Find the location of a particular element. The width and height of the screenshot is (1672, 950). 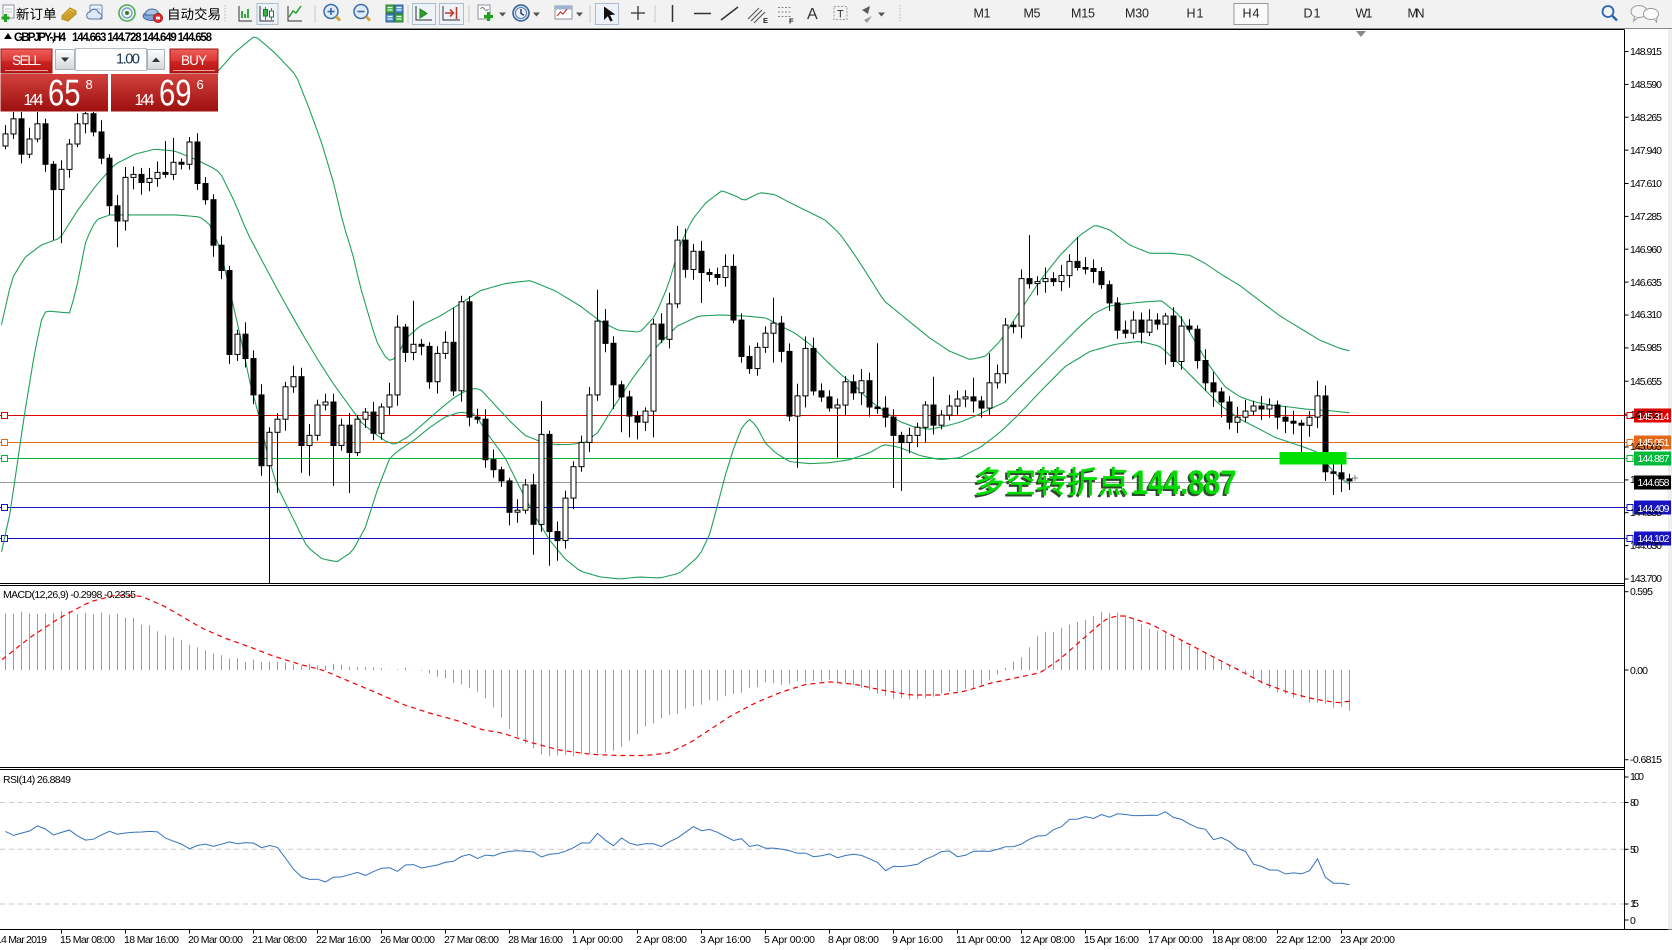

svg-text:144.663 144.728 144.649 144.65: 144.663 144.728 144.649 144.658 is located at coordinates (142, 38).